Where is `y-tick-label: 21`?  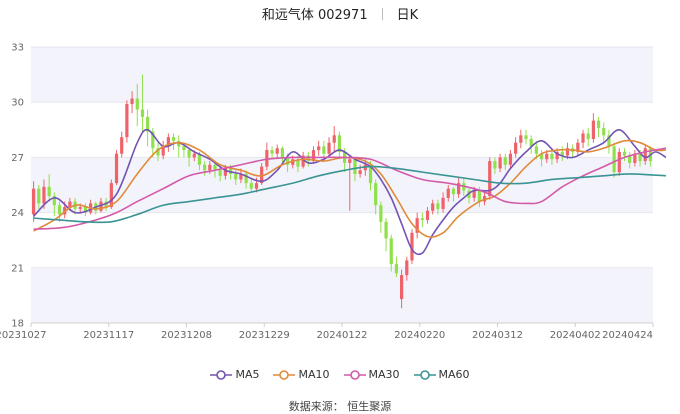
y-tick-label: 21 is located at coordinates (17, 268).